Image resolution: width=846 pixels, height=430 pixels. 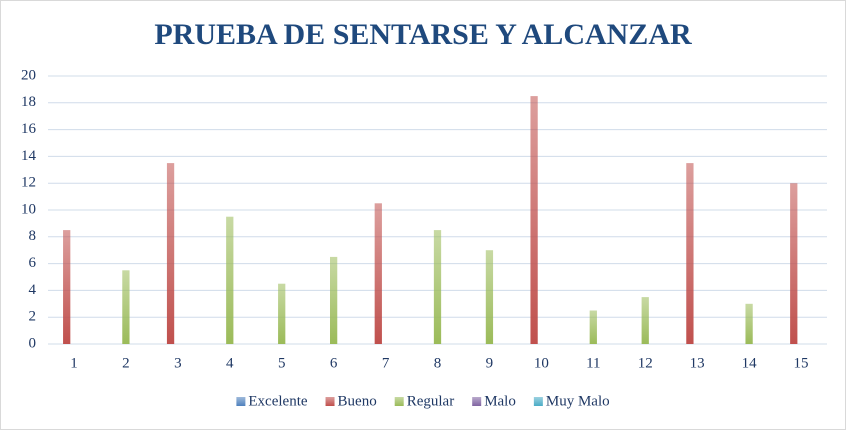 I want to click on x-tick-label: 5, so click(x=282, y=363).